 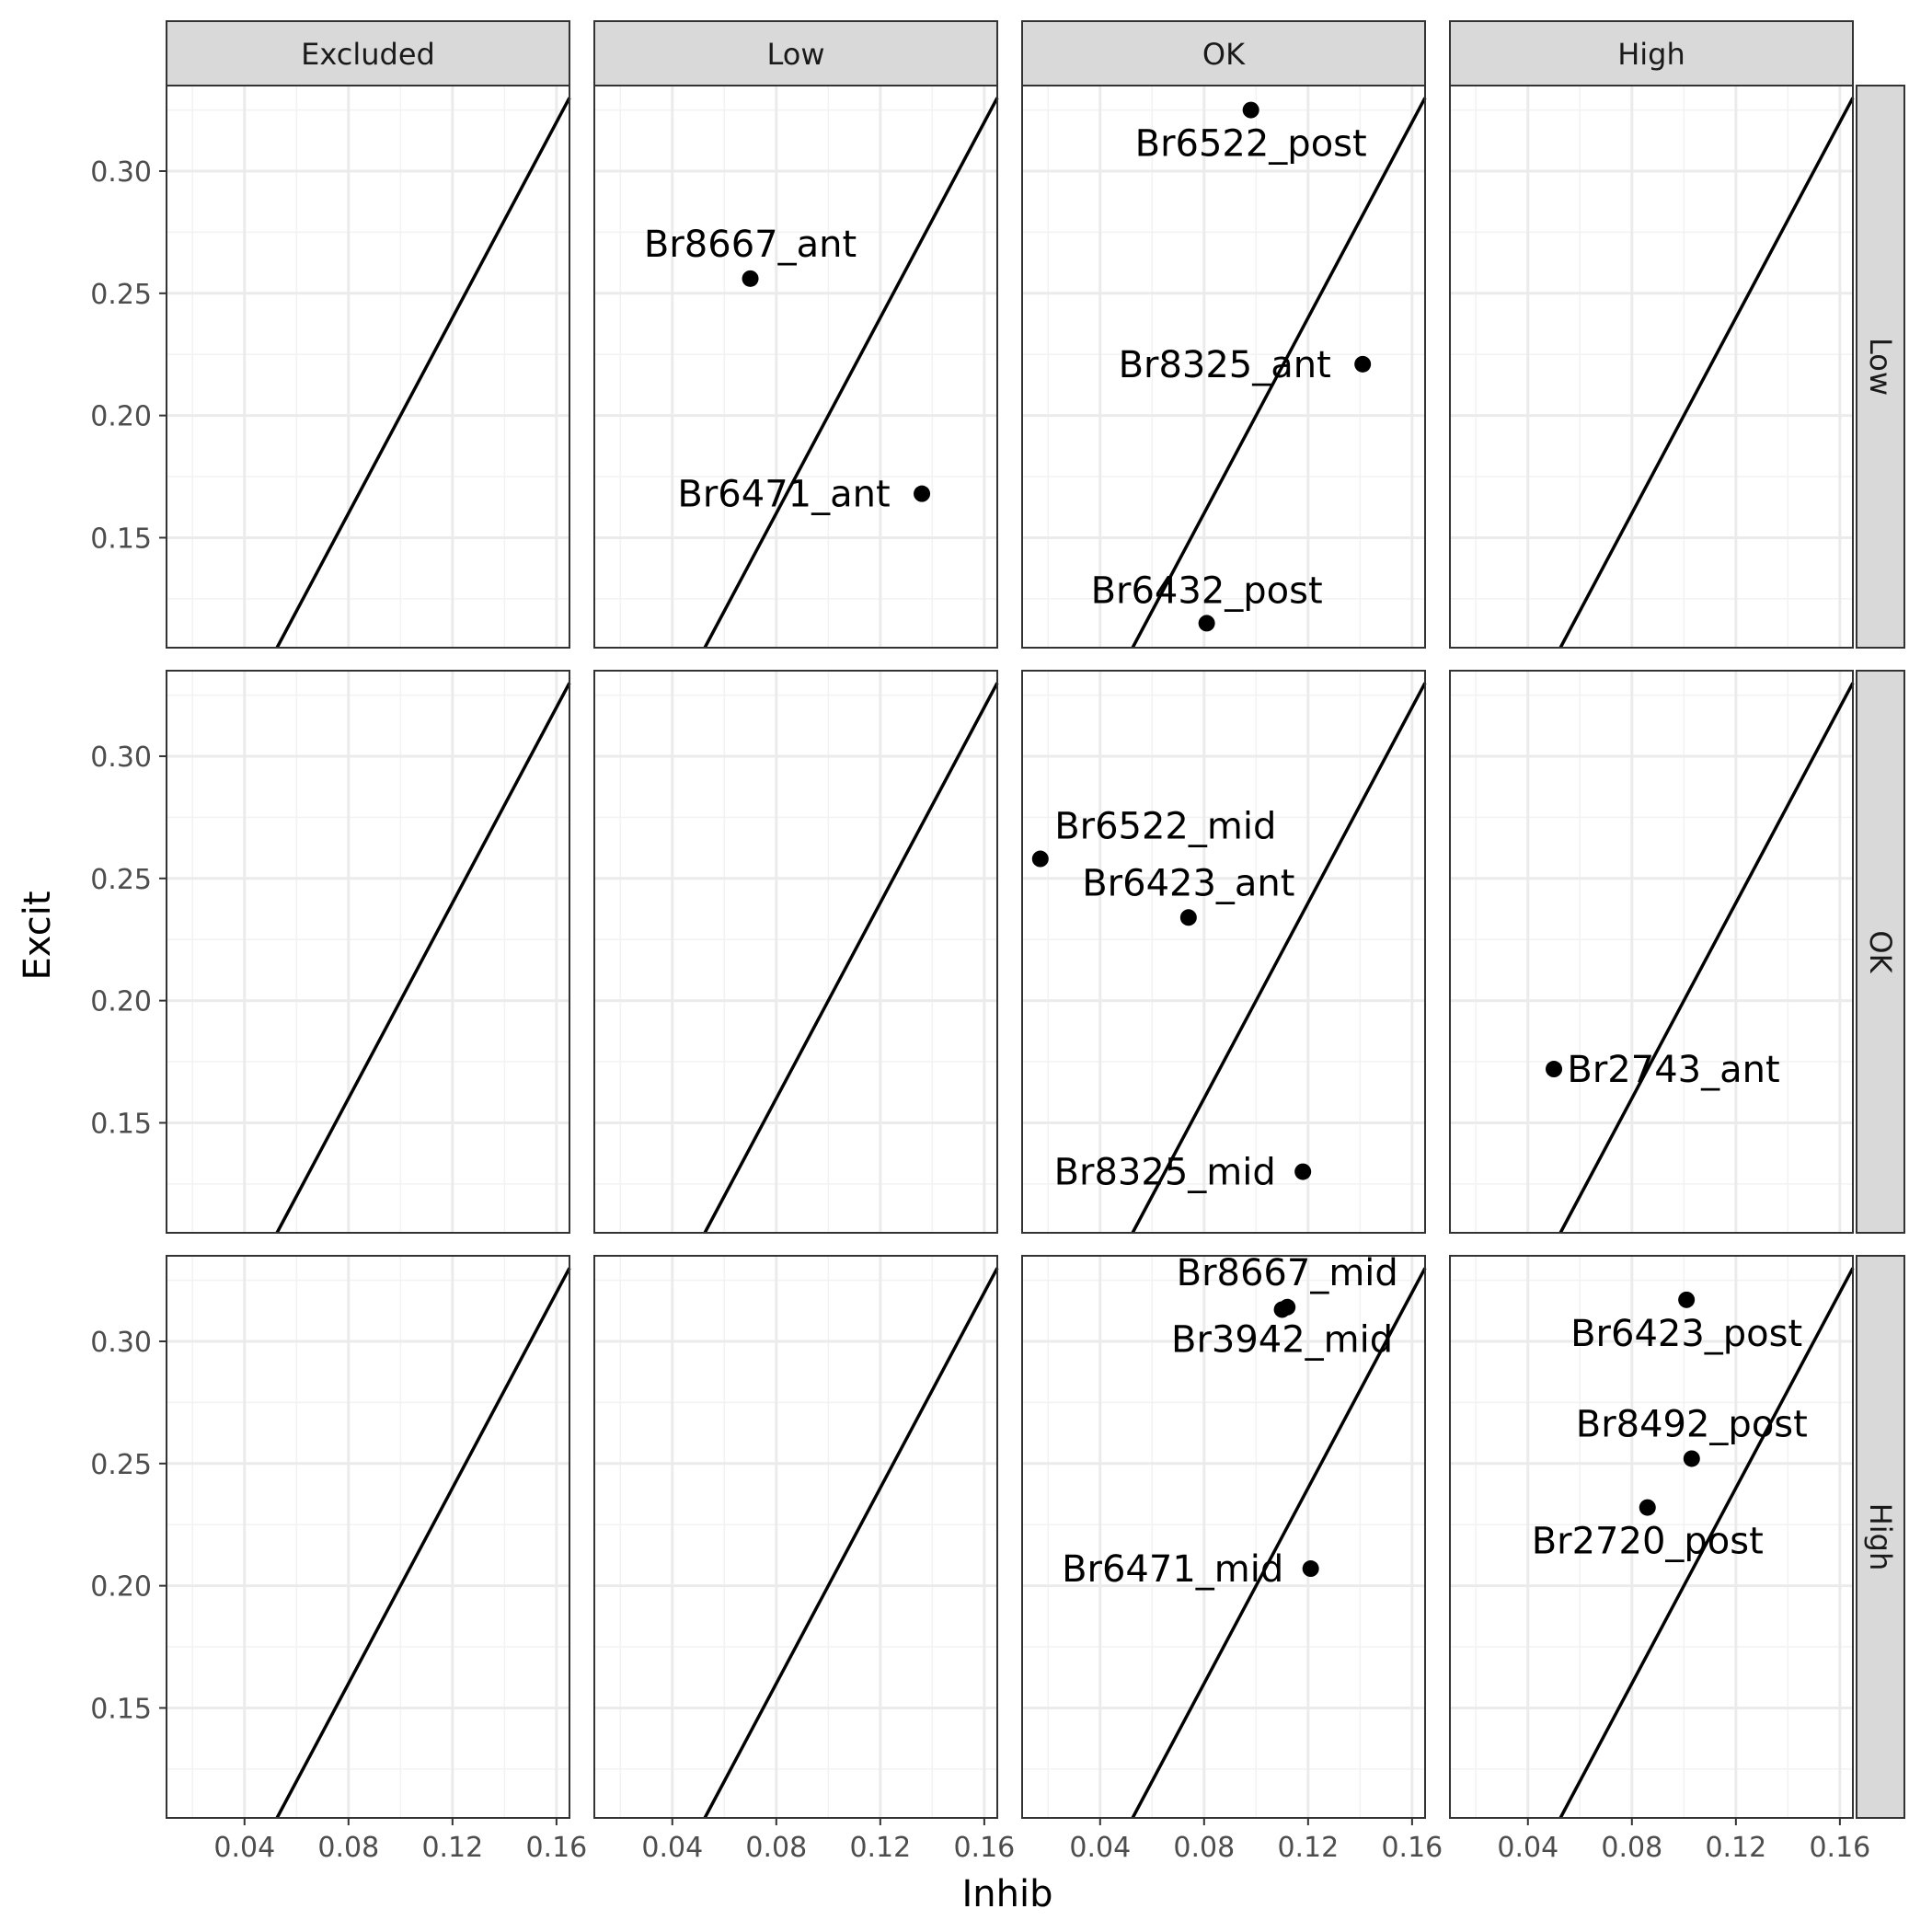 I want to click on column-strip-label: High, so click(x=1651, y=54).